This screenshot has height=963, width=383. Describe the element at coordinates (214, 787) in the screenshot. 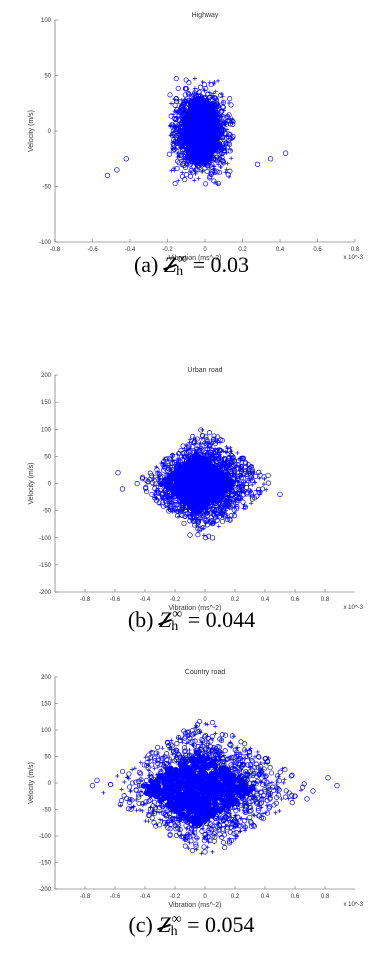

I see `data-points` at that location.